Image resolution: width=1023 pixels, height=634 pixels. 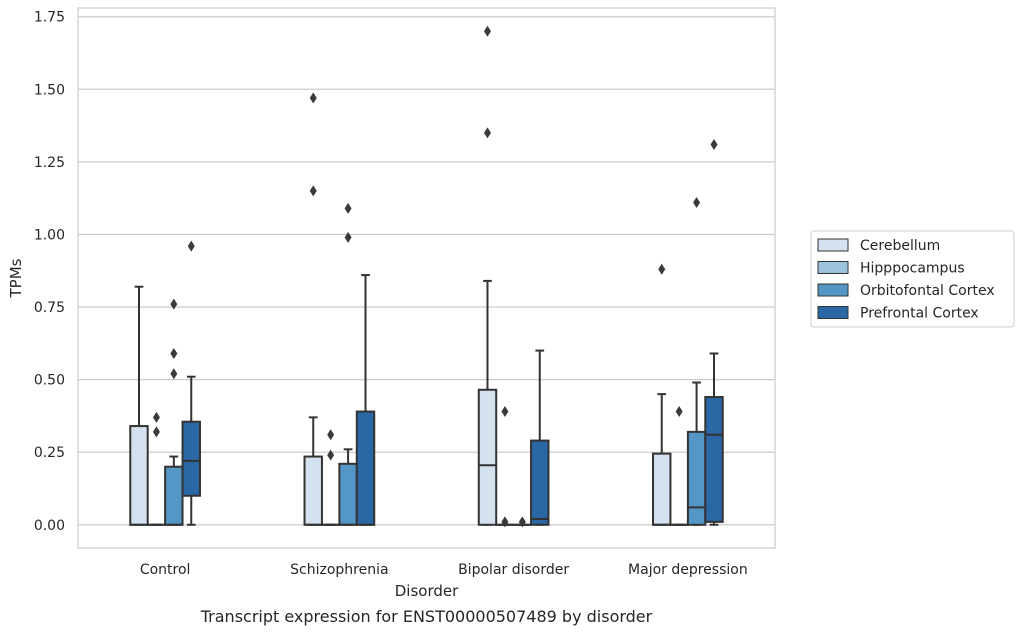 I want to click on x-tick-label: Major depression, so click(x=688, y=570).